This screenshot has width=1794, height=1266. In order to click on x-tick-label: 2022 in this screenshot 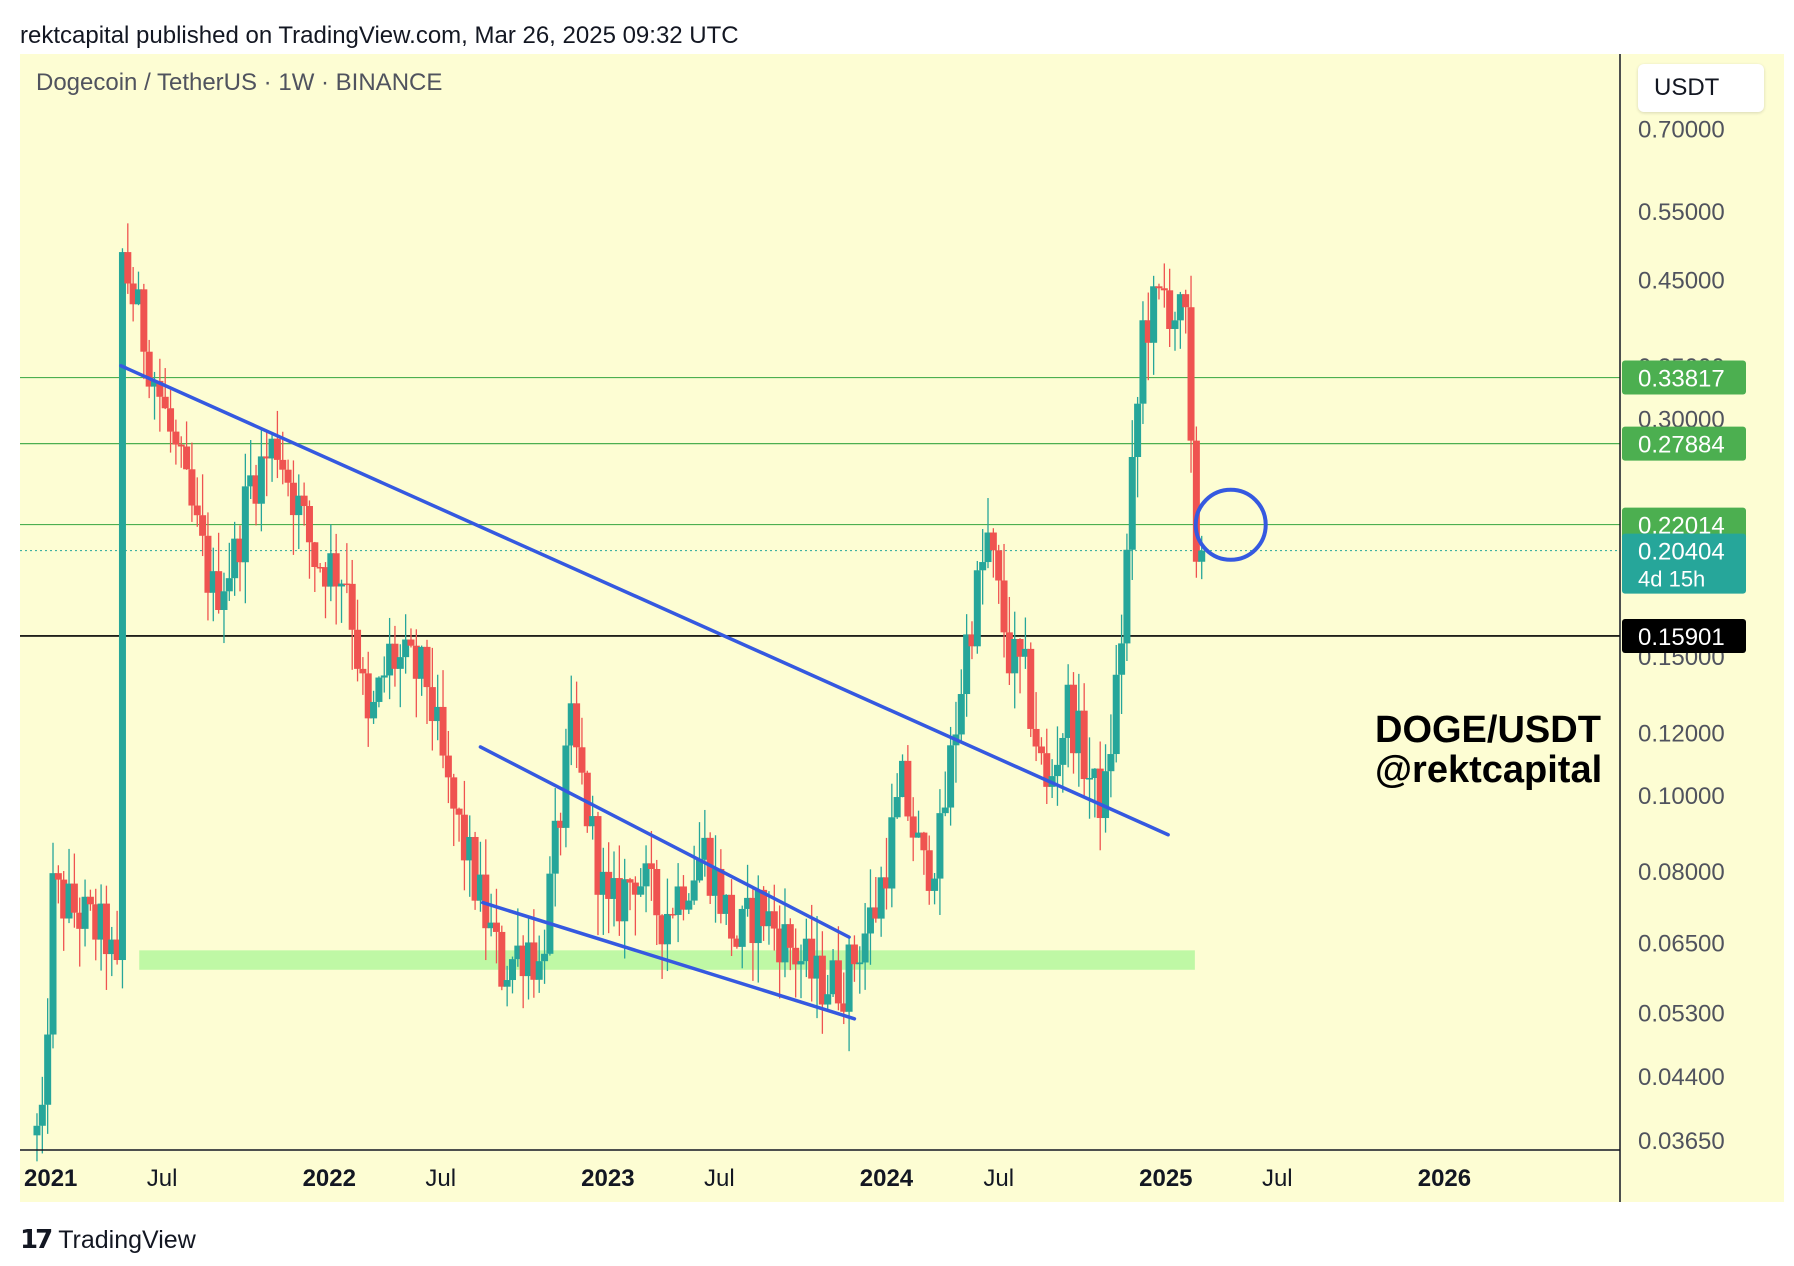, I will do `click(329, 1178)`.